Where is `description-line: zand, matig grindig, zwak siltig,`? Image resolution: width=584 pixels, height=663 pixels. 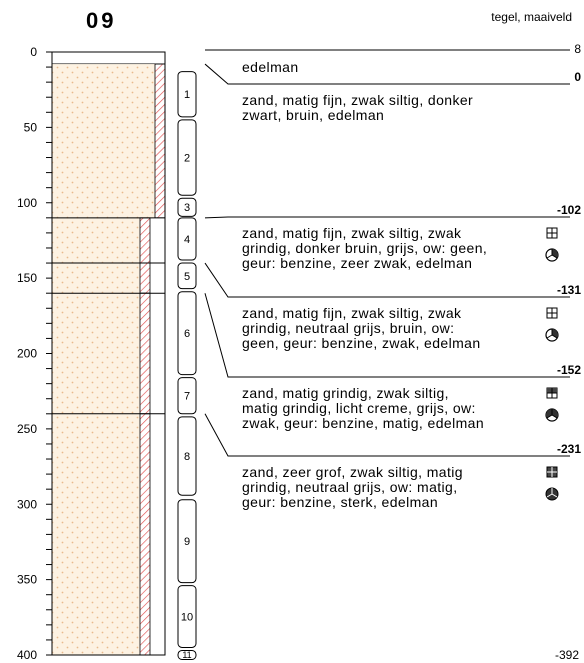
description-line: zand, matig grindig, zwak siltig, is located at coordinates (345, 393).